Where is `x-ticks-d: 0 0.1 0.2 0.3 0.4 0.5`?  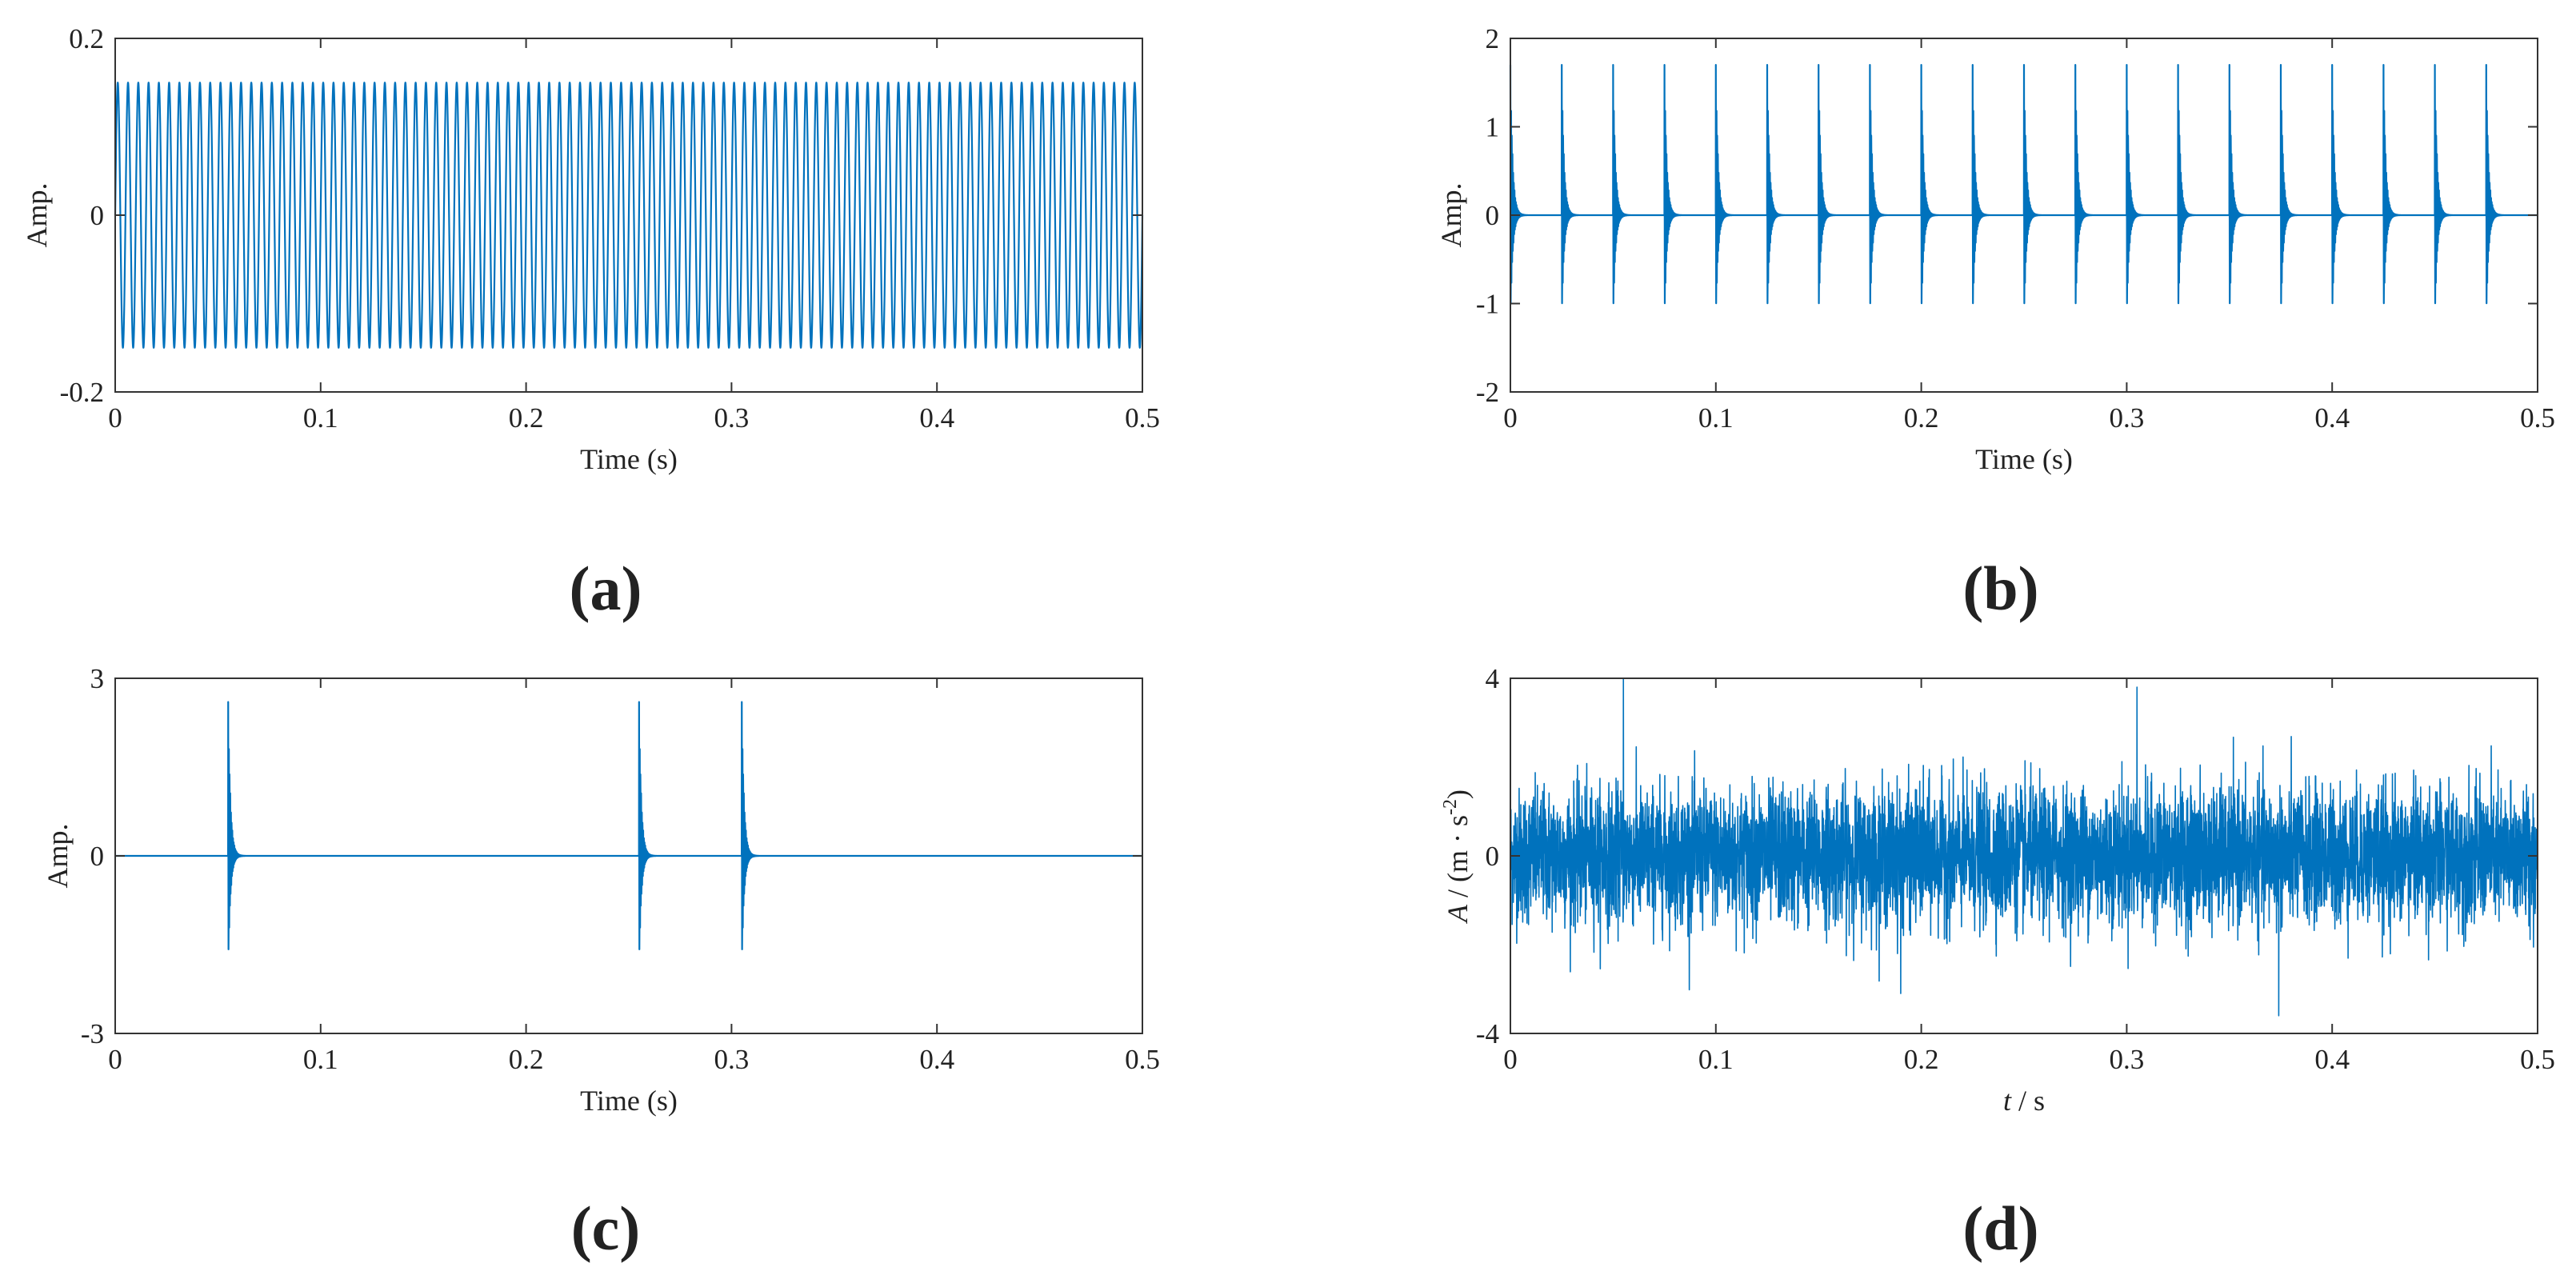
x-ticks-d: 0 0.1 0.2 0.3 0.4 0.5 is located at coordinates (2029, 876).